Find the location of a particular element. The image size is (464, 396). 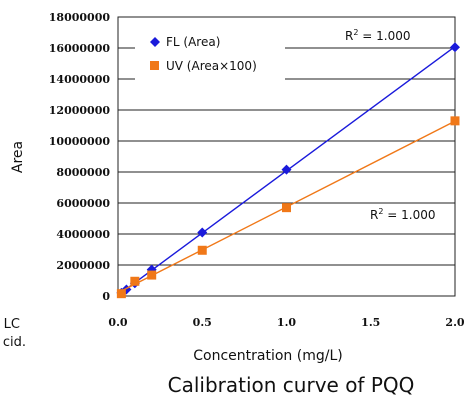

y-tick-label: 2000000 is located at coordinates (83, 265).